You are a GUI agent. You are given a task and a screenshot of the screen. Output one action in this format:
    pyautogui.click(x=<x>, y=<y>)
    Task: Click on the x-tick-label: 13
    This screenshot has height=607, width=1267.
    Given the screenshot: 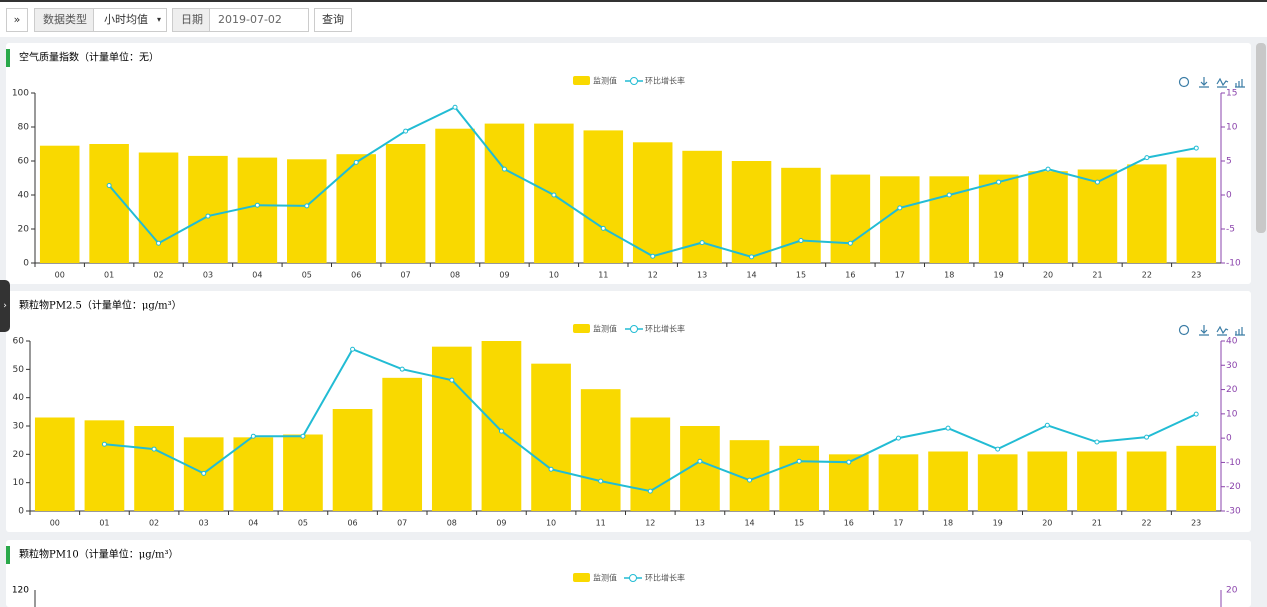 What is the action you would take?
    pyautogui.click(x=700, y=523)
    